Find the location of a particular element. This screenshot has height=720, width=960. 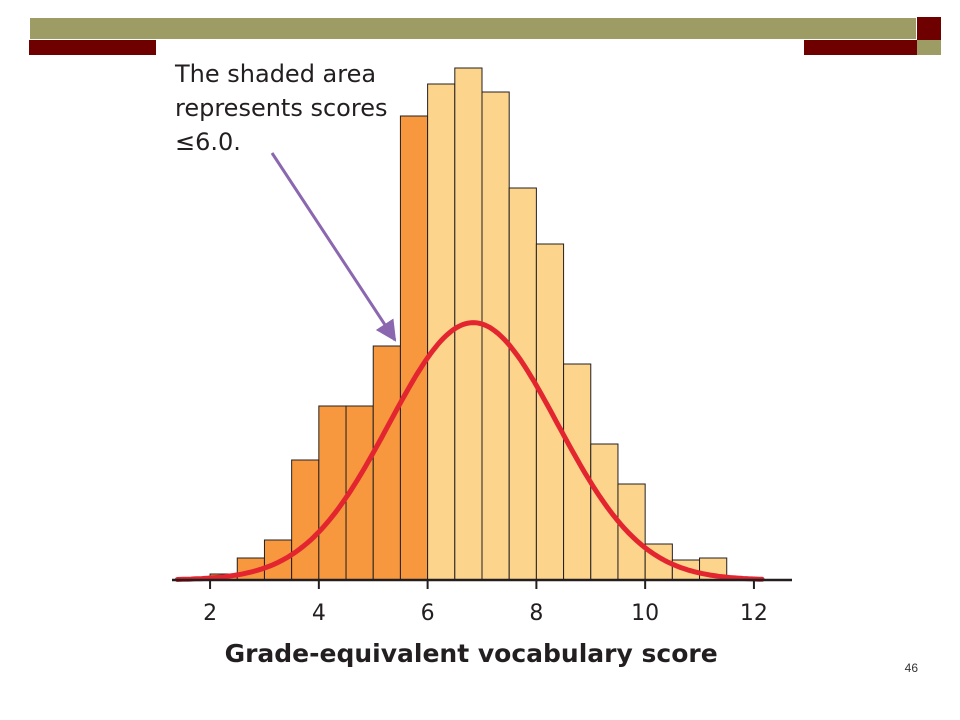

annotation: The shaded area represents scores ≤6.0. is located at coordinates (285, 201).